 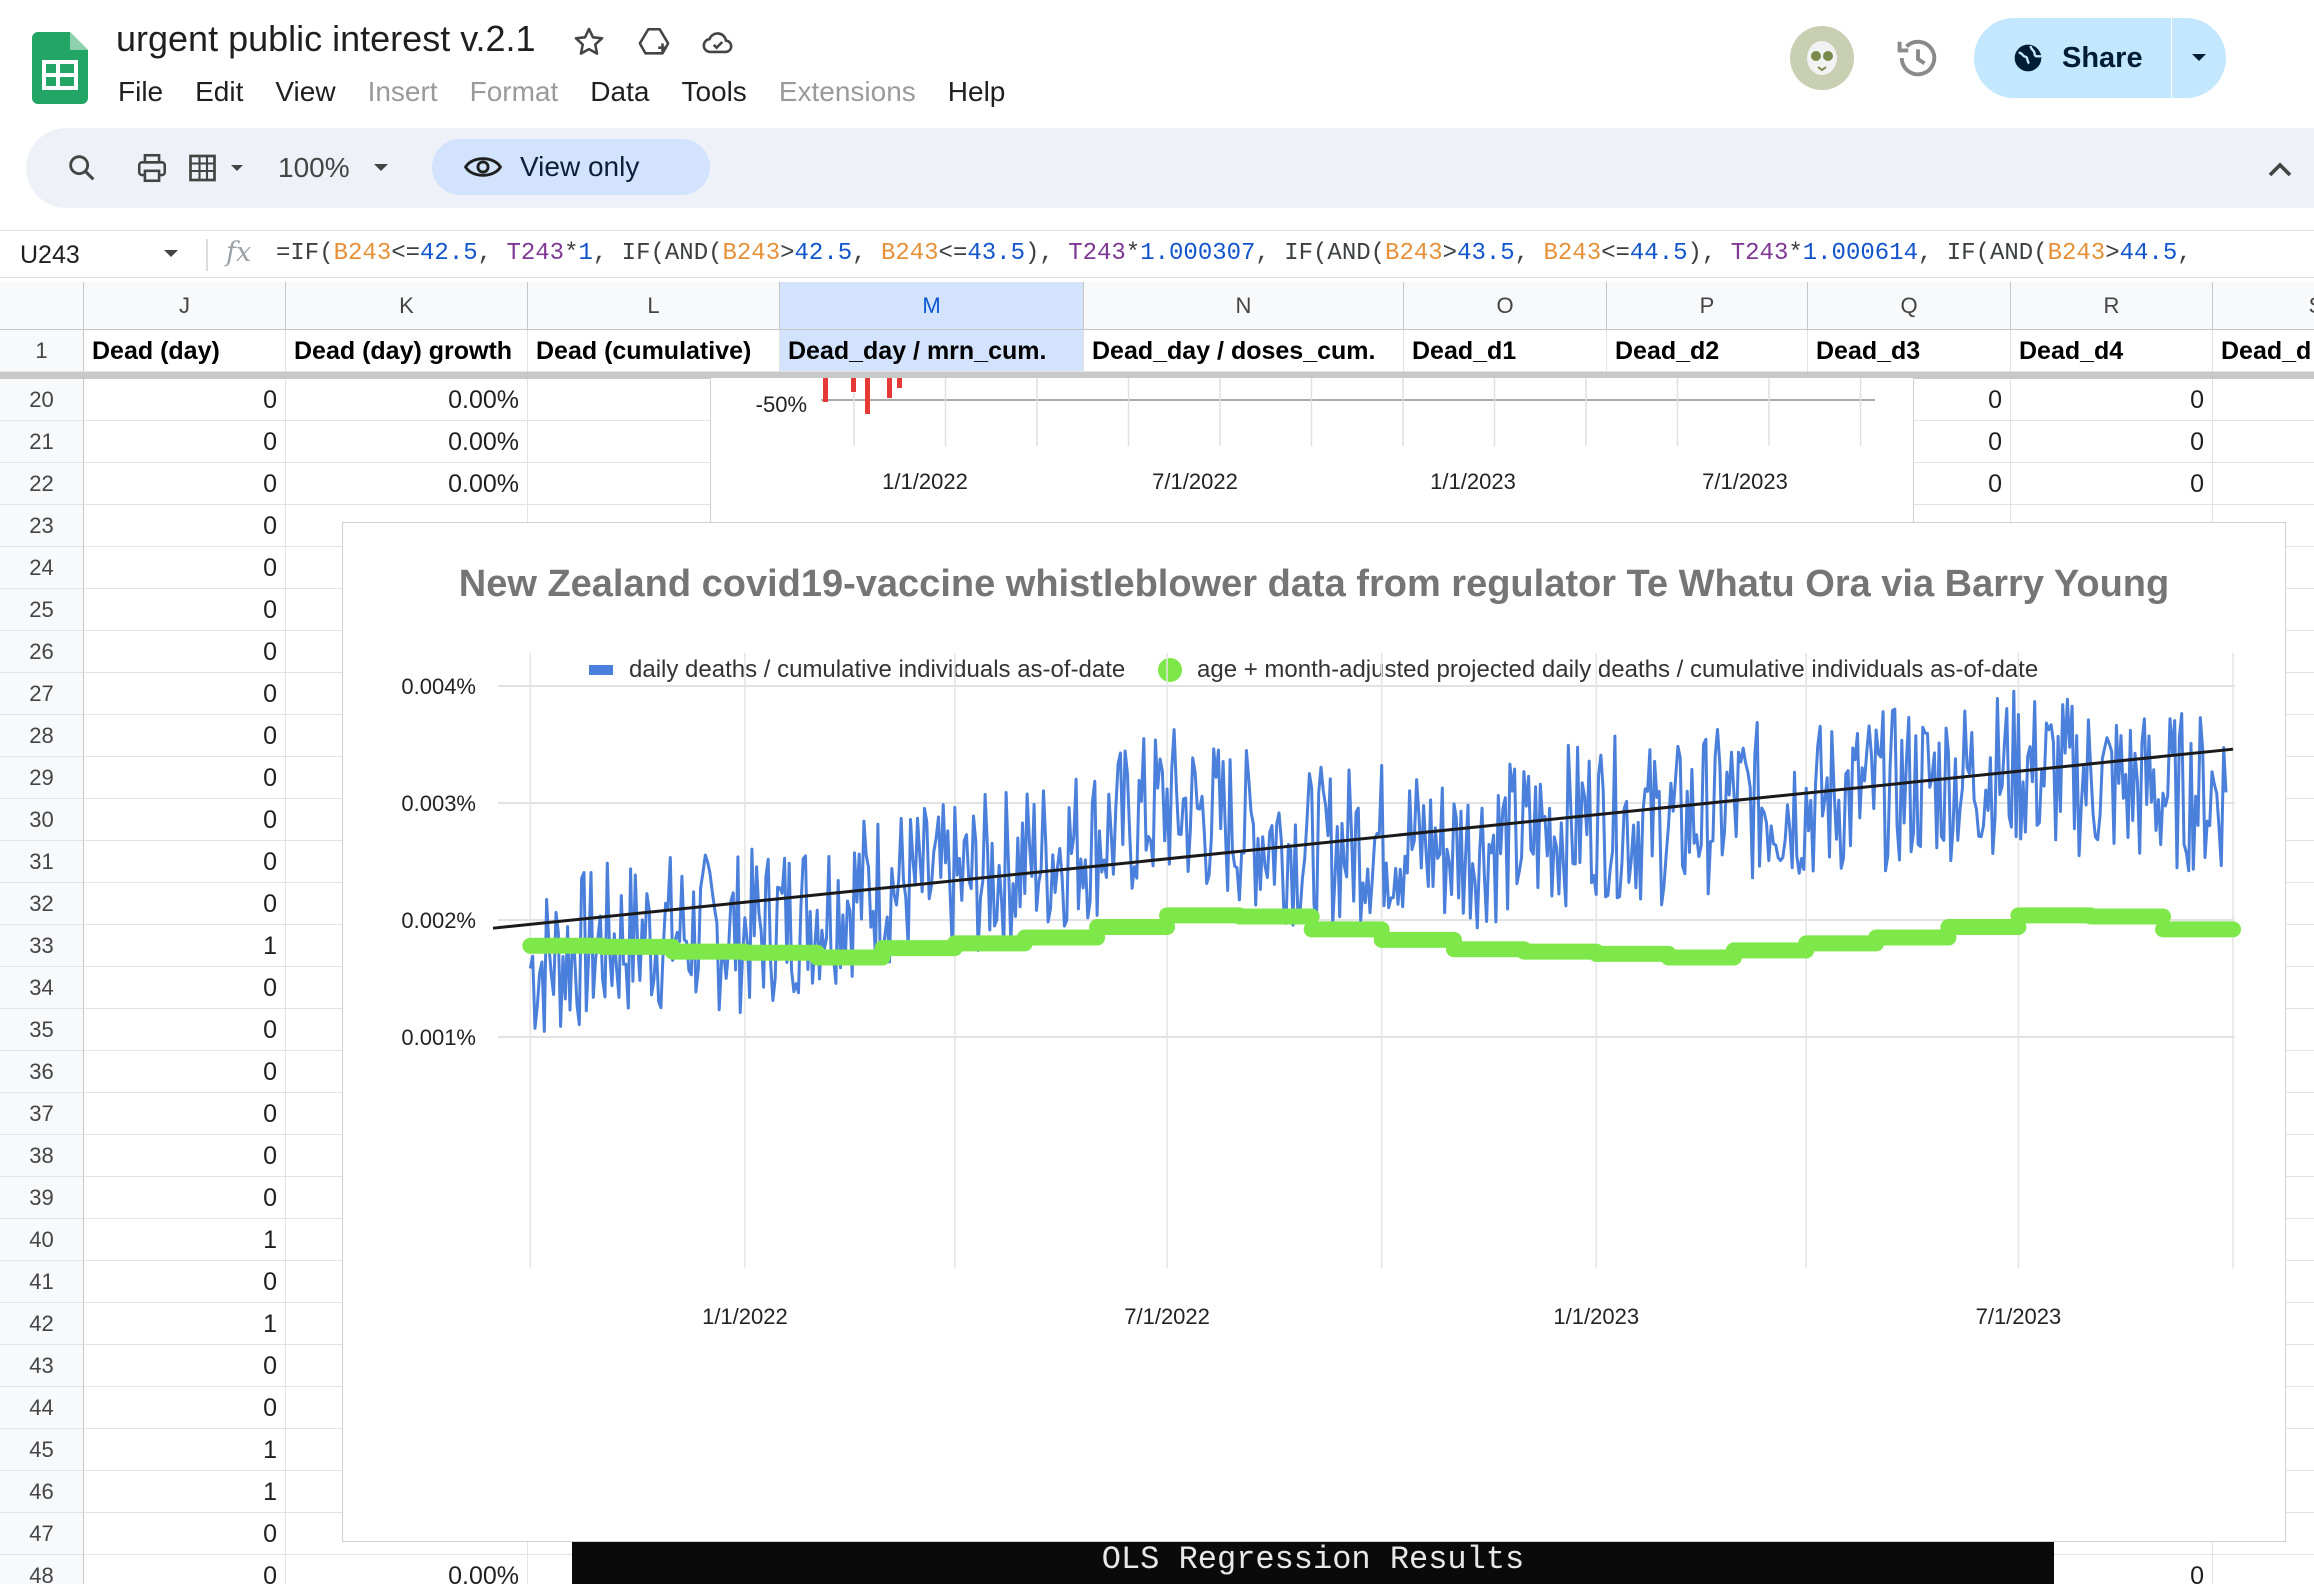 I want to click on menu-insert: Insert, so click(x=402, y=91).